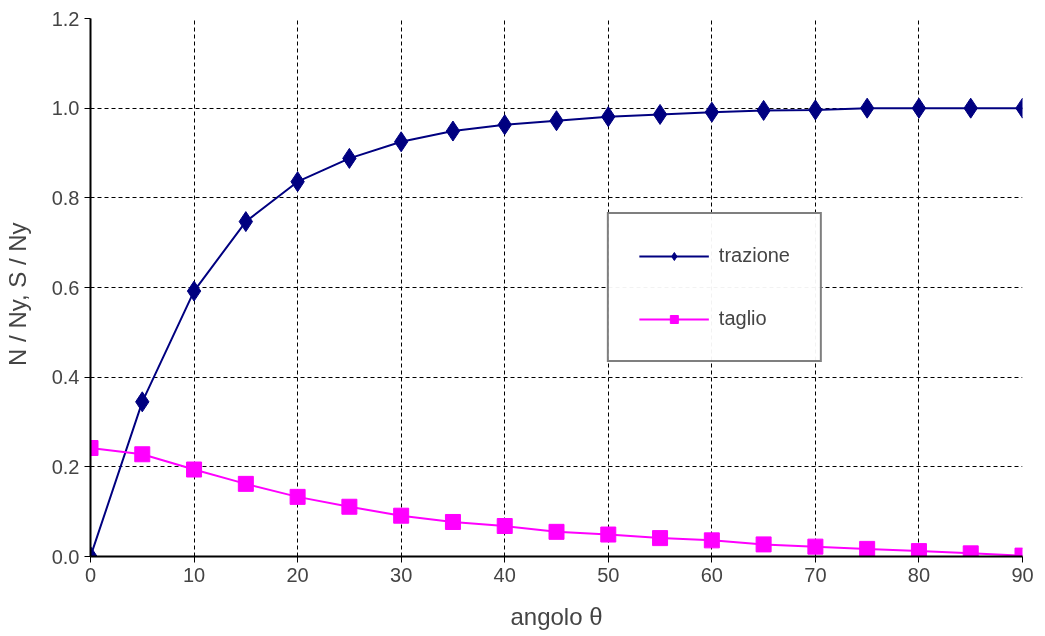 The image size is (1045, 636). Describe the element at coordinates (556, 616) in the screenshot. I see `x-axis-title: angolo θ` at that location.